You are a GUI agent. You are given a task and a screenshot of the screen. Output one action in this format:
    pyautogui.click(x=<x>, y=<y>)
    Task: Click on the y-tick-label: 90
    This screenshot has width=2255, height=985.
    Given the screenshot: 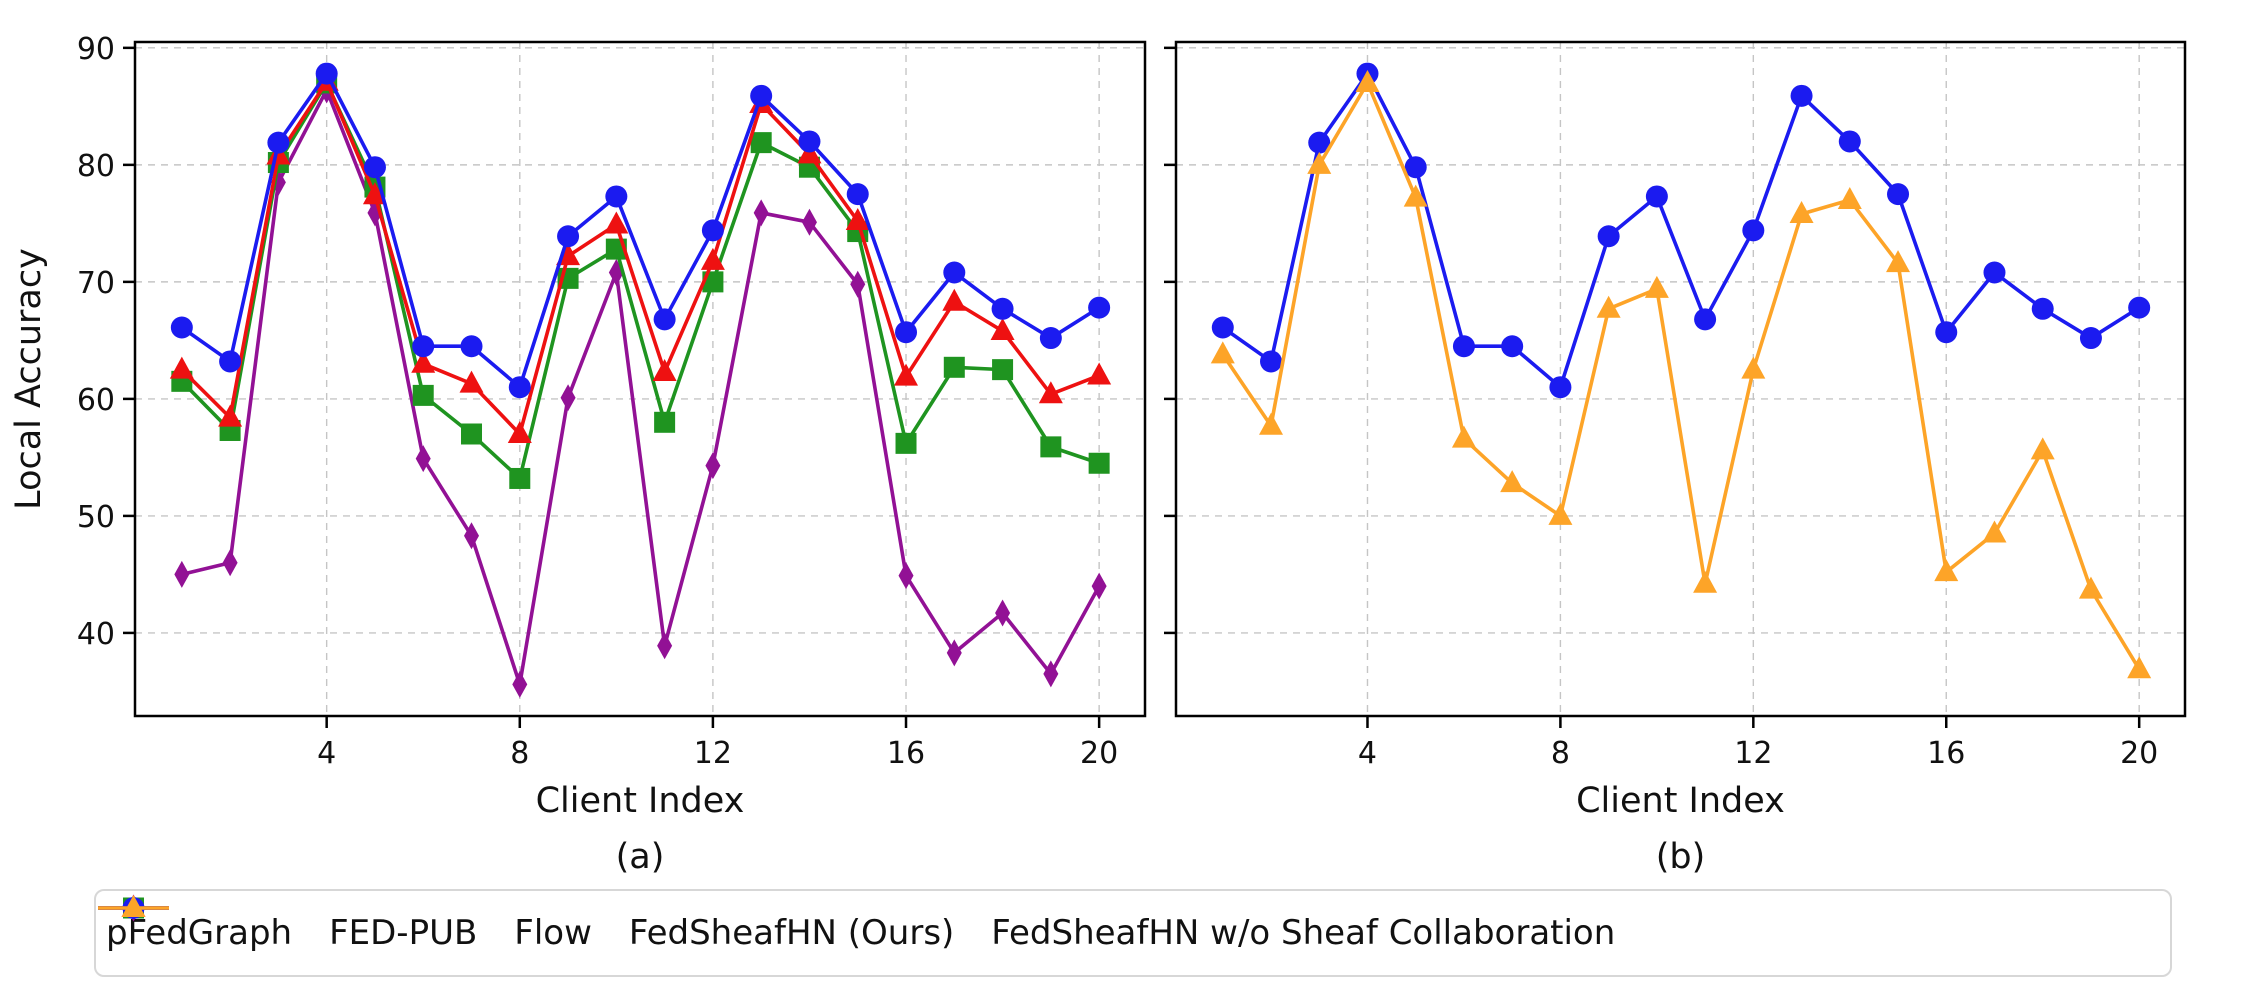 What is the action you would take?
    pyautogui.click(x=96, y=49)
    